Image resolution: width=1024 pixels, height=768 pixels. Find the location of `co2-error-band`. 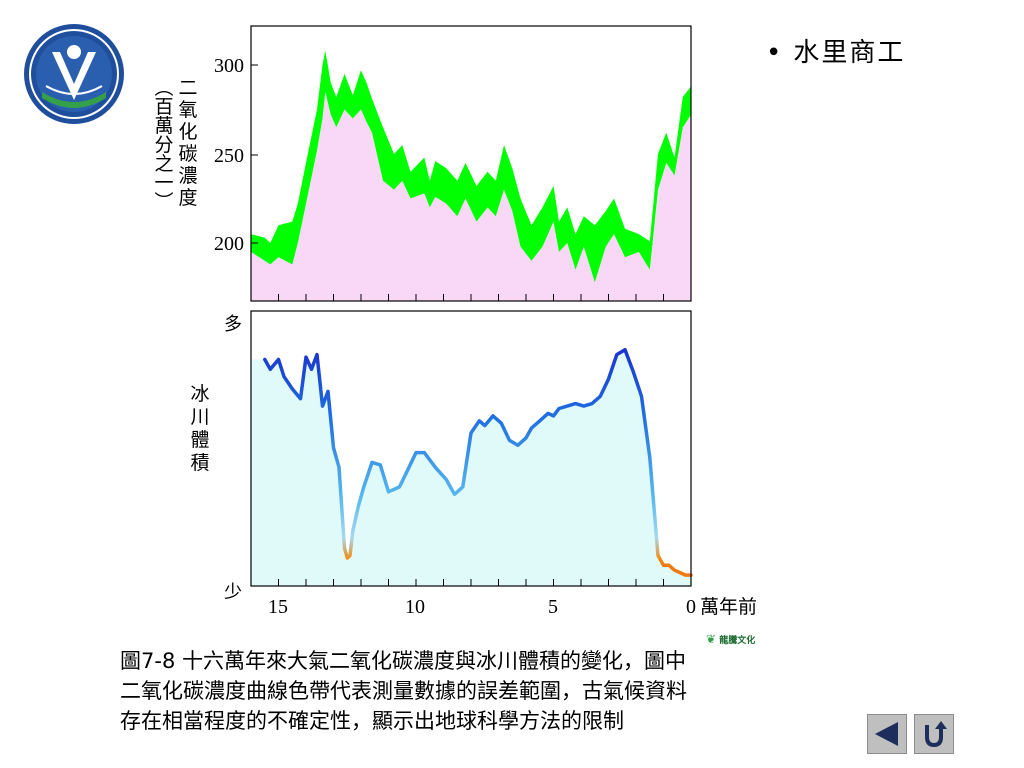

co2-error-band is located at coordinates (471, 166).